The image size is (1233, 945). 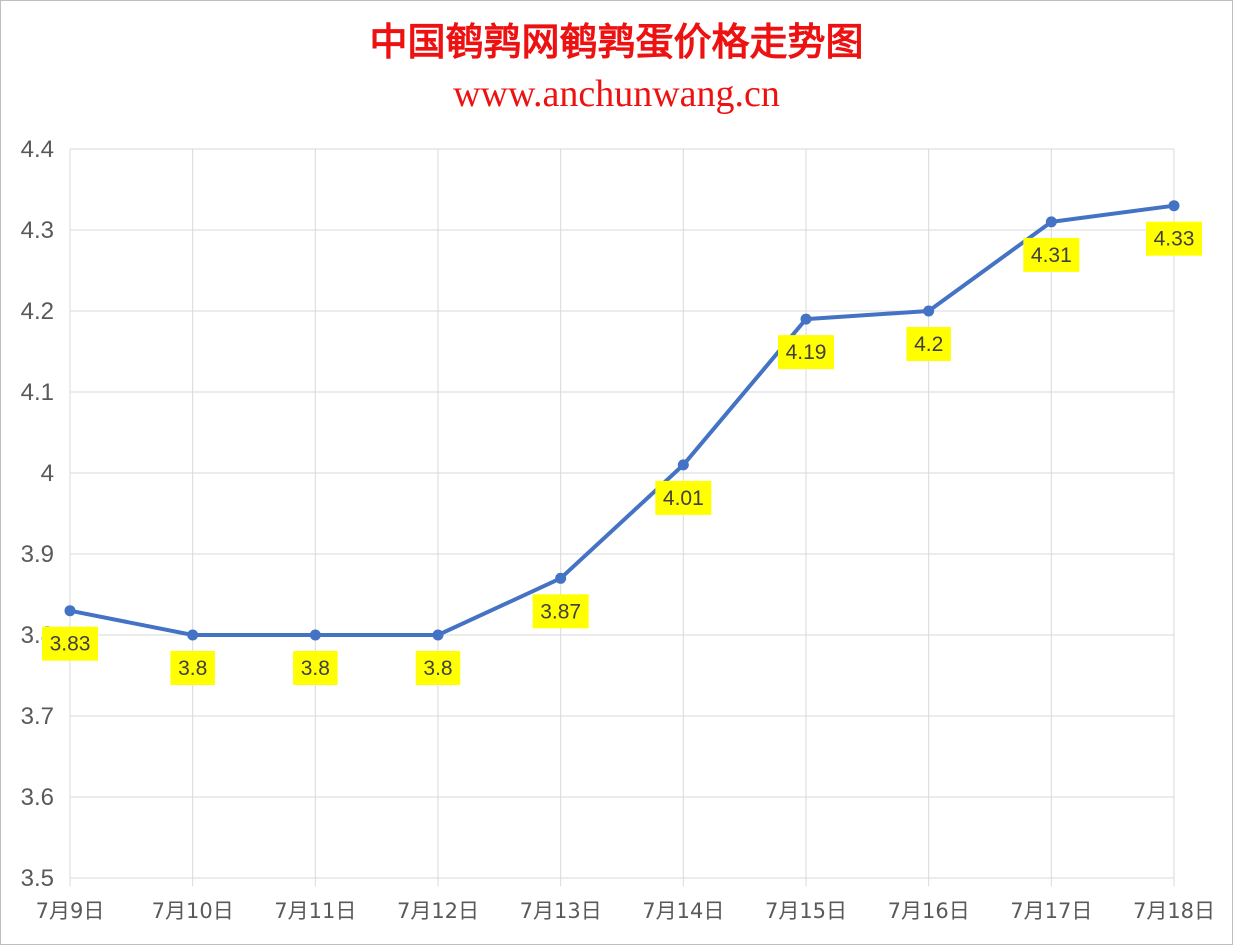 What do you see at coordinates (193, 911) in the screenshot?
I see `x-tick-label: 7月10日` at bounding box center [193, 911].